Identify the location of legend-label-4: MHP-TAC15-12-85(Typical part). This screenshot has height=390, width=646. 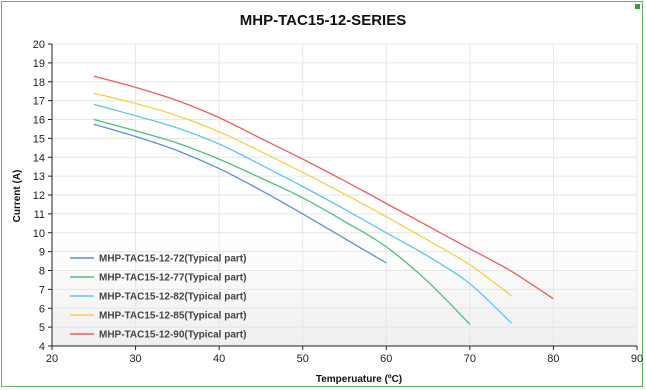
(172, 316).